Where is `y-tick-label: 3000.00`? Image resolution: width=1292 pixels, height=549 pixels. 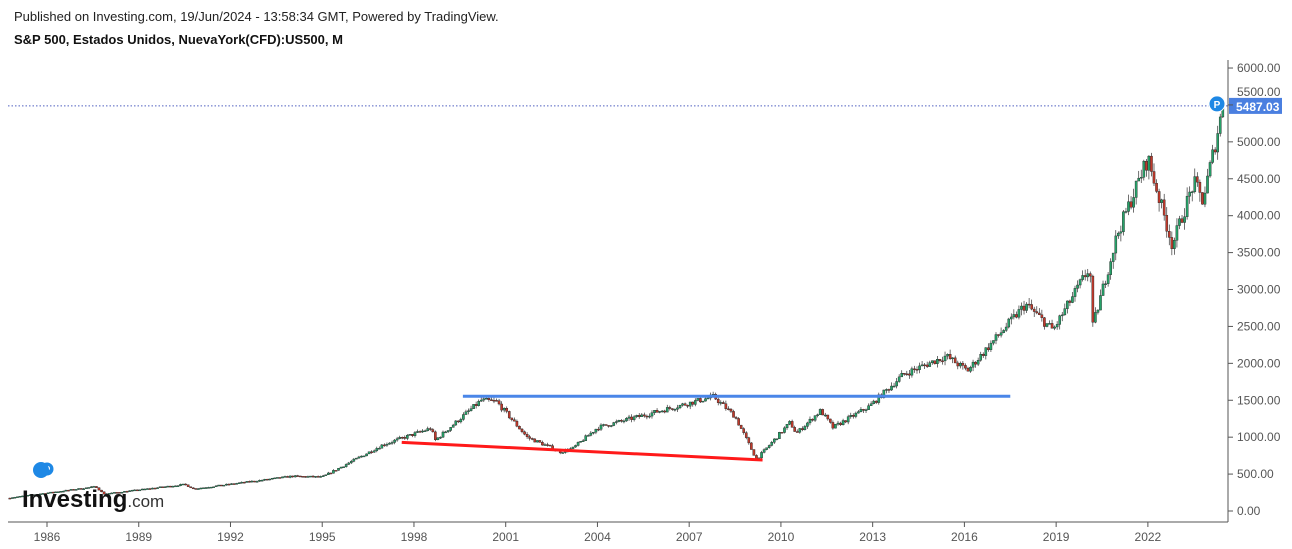
y-tick-label: 3000.00 is located at coordinates (1259, 290).